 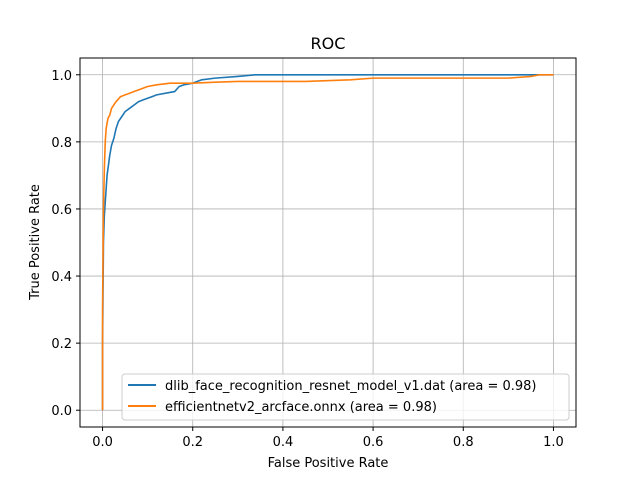 What do you see at coordinates (553, 442) in the screenshot?
I see `x-tick-label: 1.0` at bounding box center [553, 442].